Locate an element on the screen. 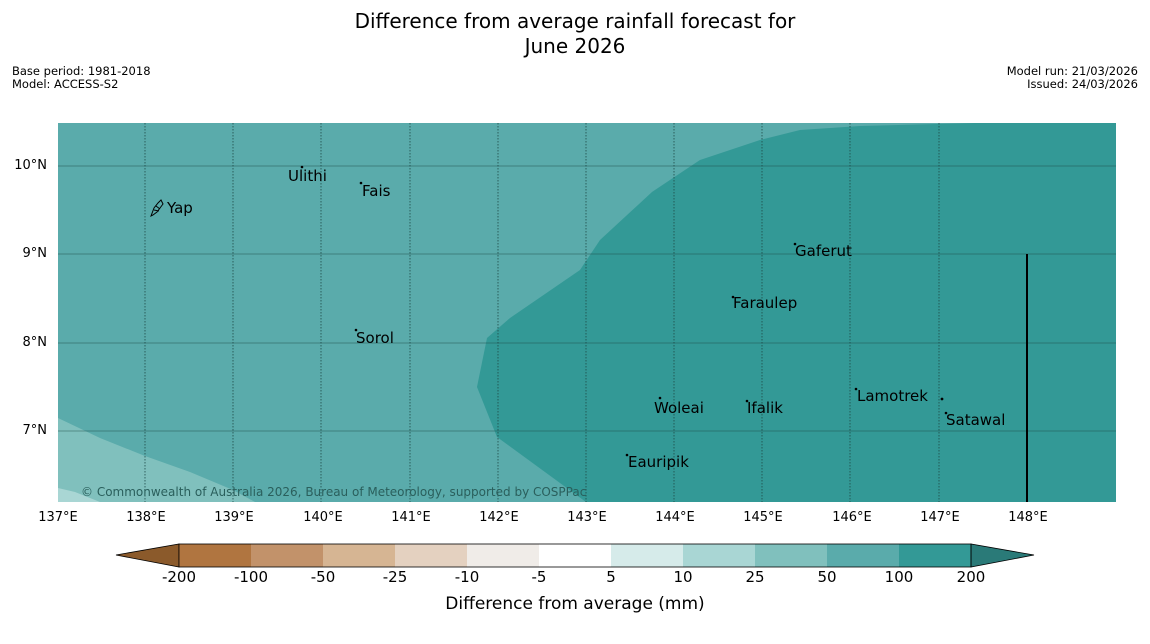 The height and width of the screenshot is (644, 1150). eauripik-dot is located at coordinates (627, 455).